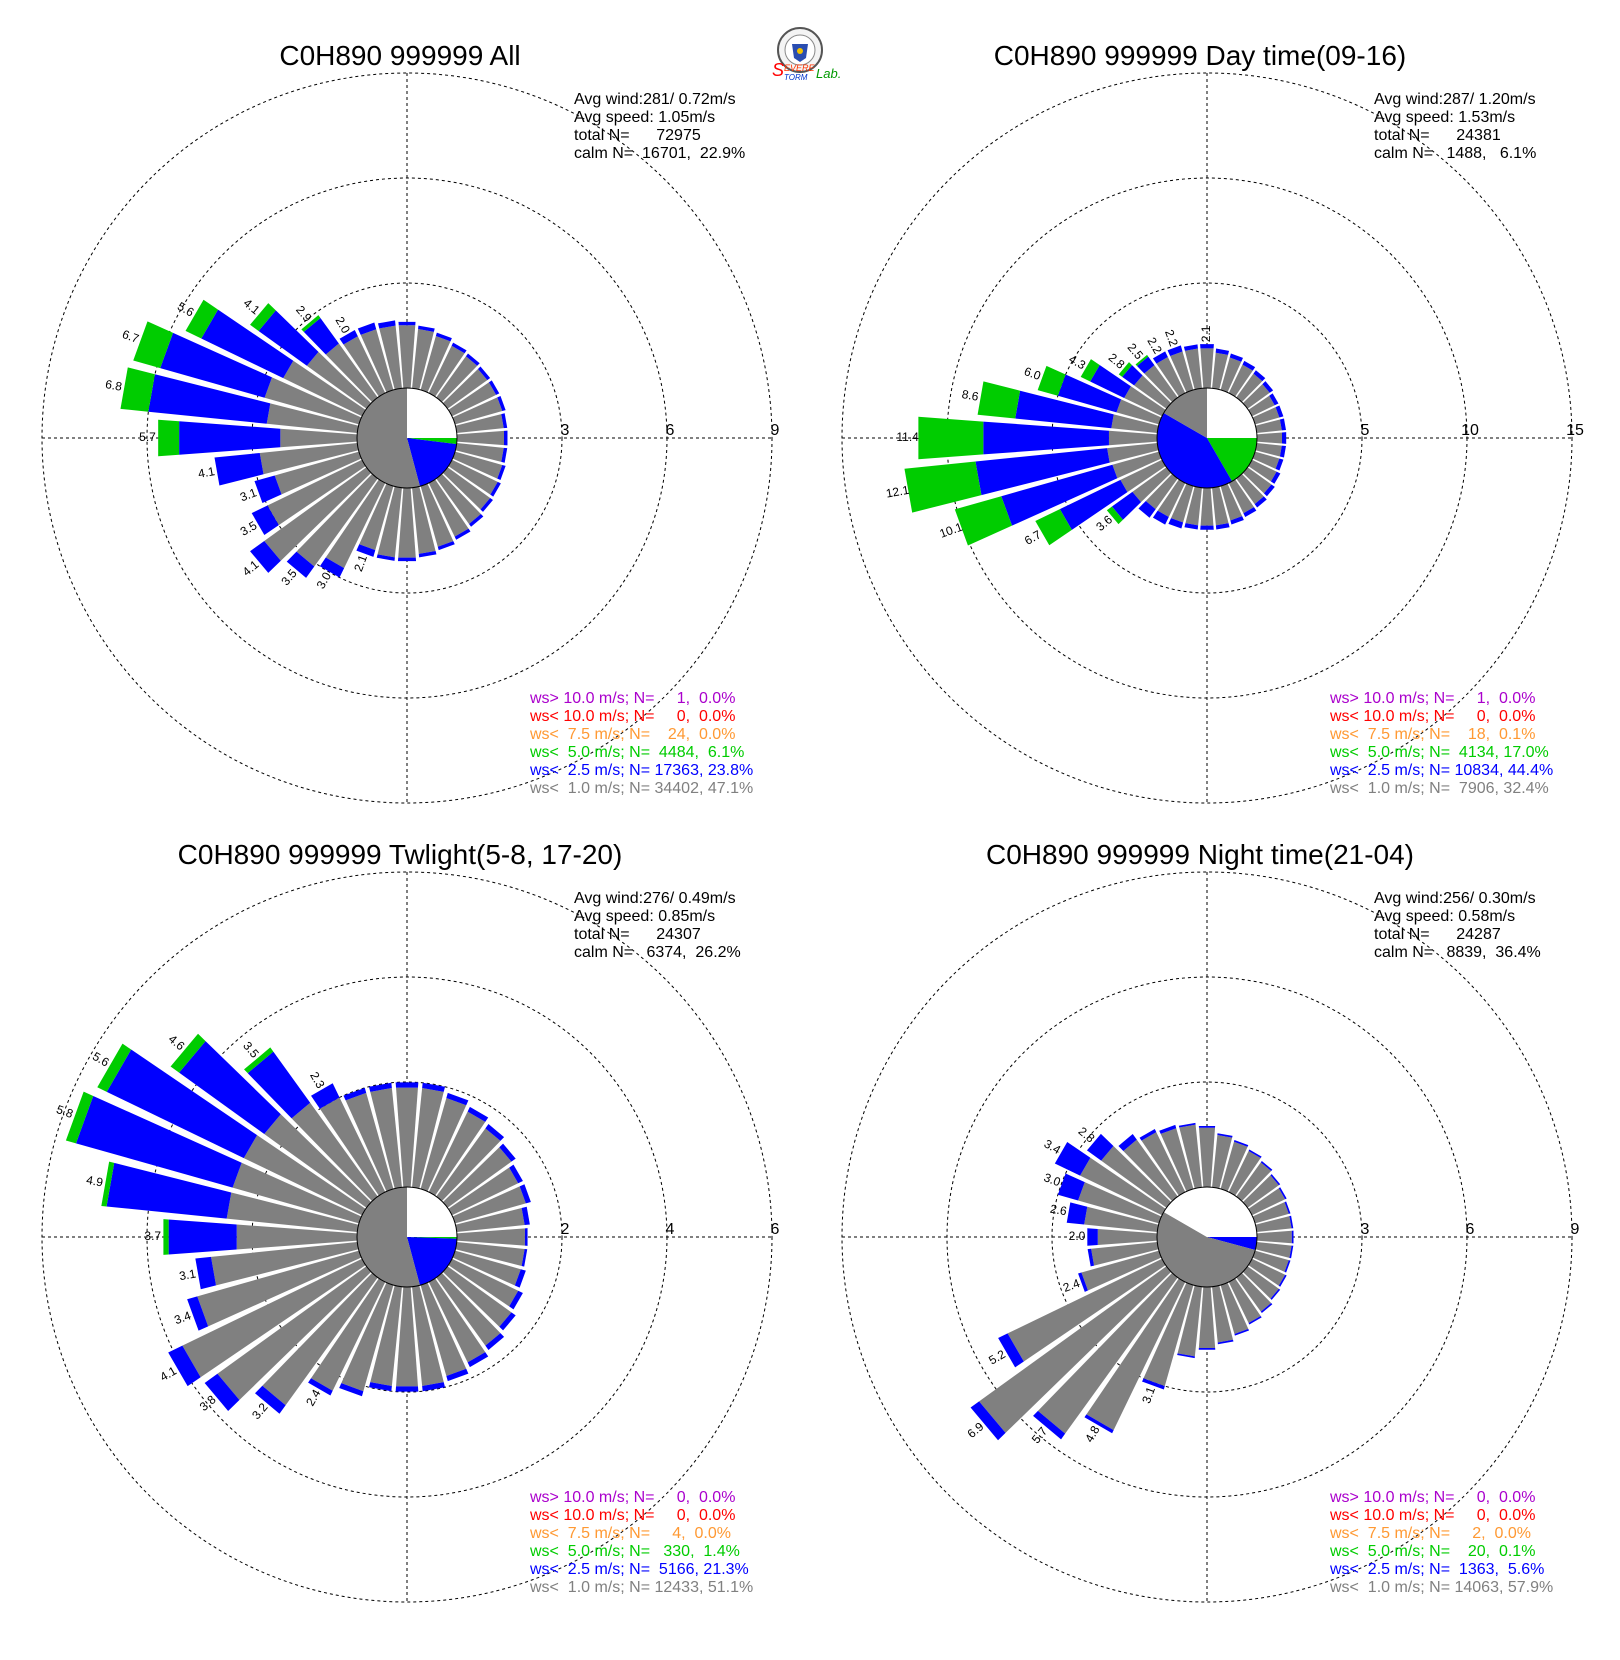 The width and height of the screenshot is (1620, 1660). Describe the element at coordinates (997, 1357) in the screenshot. I see `bar-label: 5.2` at that location.